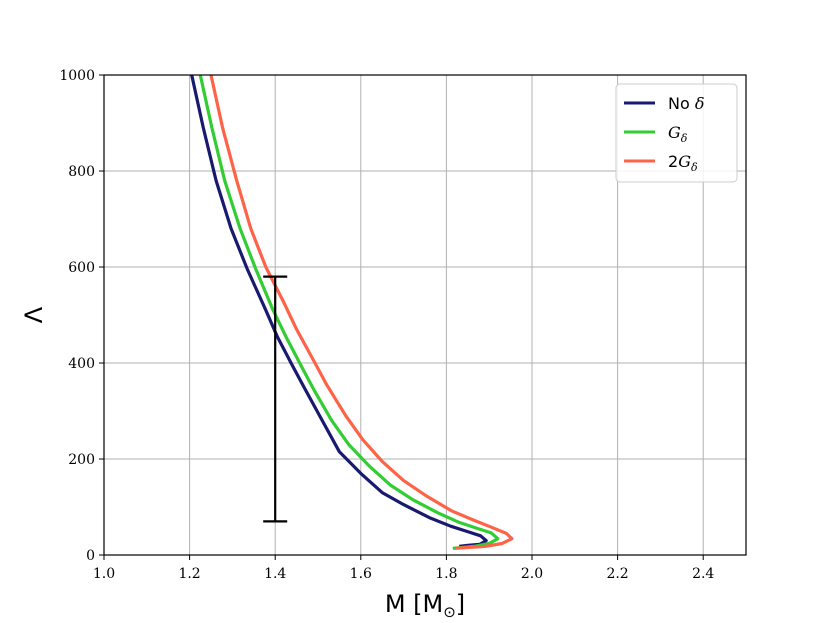 The height and width of the screenshot is (623, 830). What do you see at coordinates (532, 574) in the screenshot?
I see `x-tick-label: 2.0` at bounding box center [532, 574].